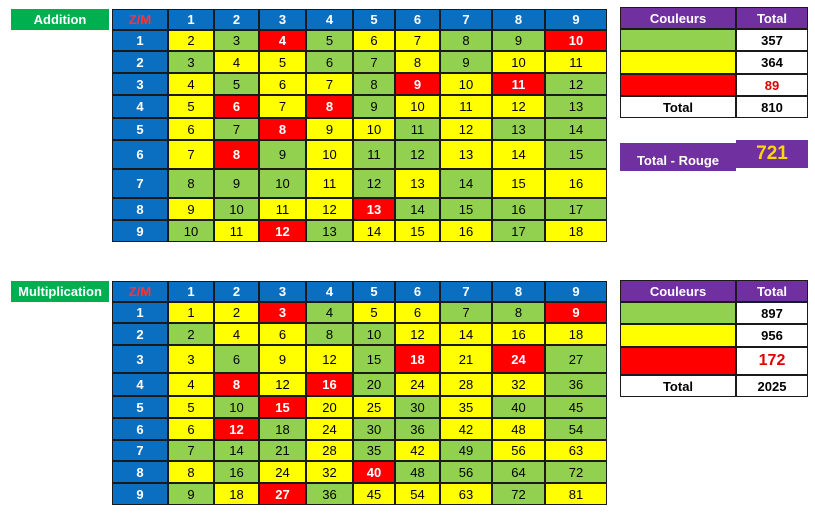 The height and width of the screenshot is (523, 815). Describe the element at coordinates (191, 40) in the screenshot. I see `addition-cell: 2` at that location.